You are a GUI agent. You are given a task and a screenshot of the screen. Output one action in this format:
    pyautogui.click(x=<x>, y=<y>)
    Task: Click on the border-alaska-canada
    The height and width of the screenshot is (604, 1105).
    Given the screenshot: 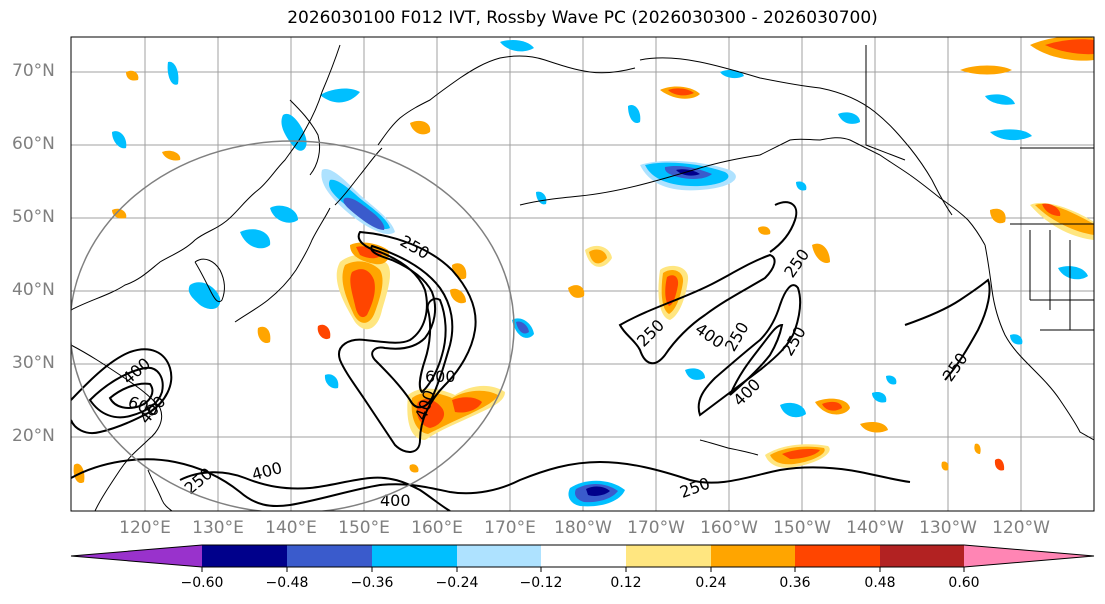 What is the action you would take?
    pyautogui.click(x=885, y=103)
    